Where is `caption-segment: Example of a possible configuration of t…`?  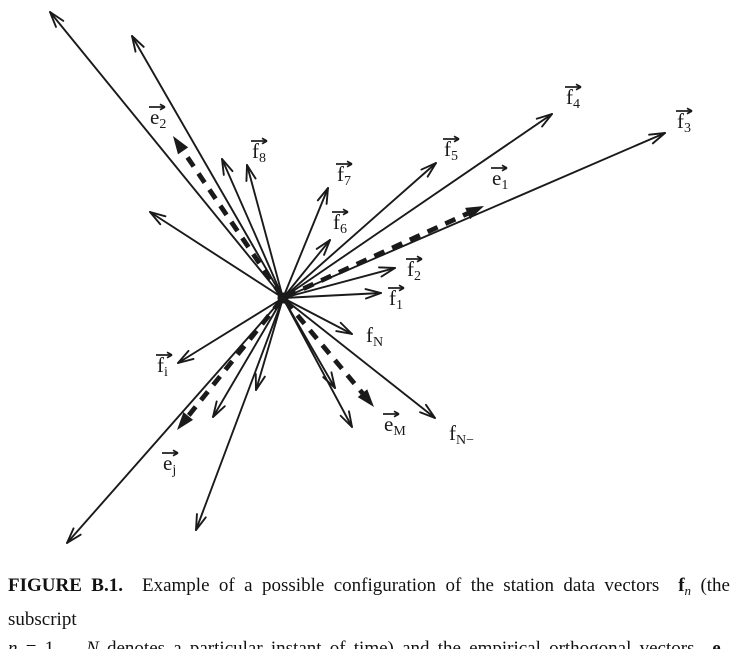
caption-segment: Example of a possible configuration of t… is located at coordinates (400, 585).